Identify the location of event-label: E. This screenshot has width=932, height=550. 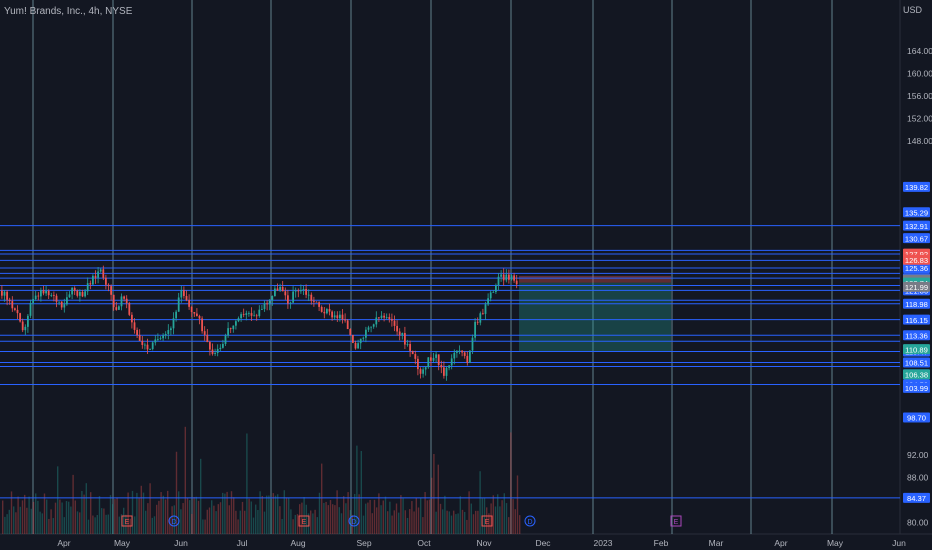
(487, 522).